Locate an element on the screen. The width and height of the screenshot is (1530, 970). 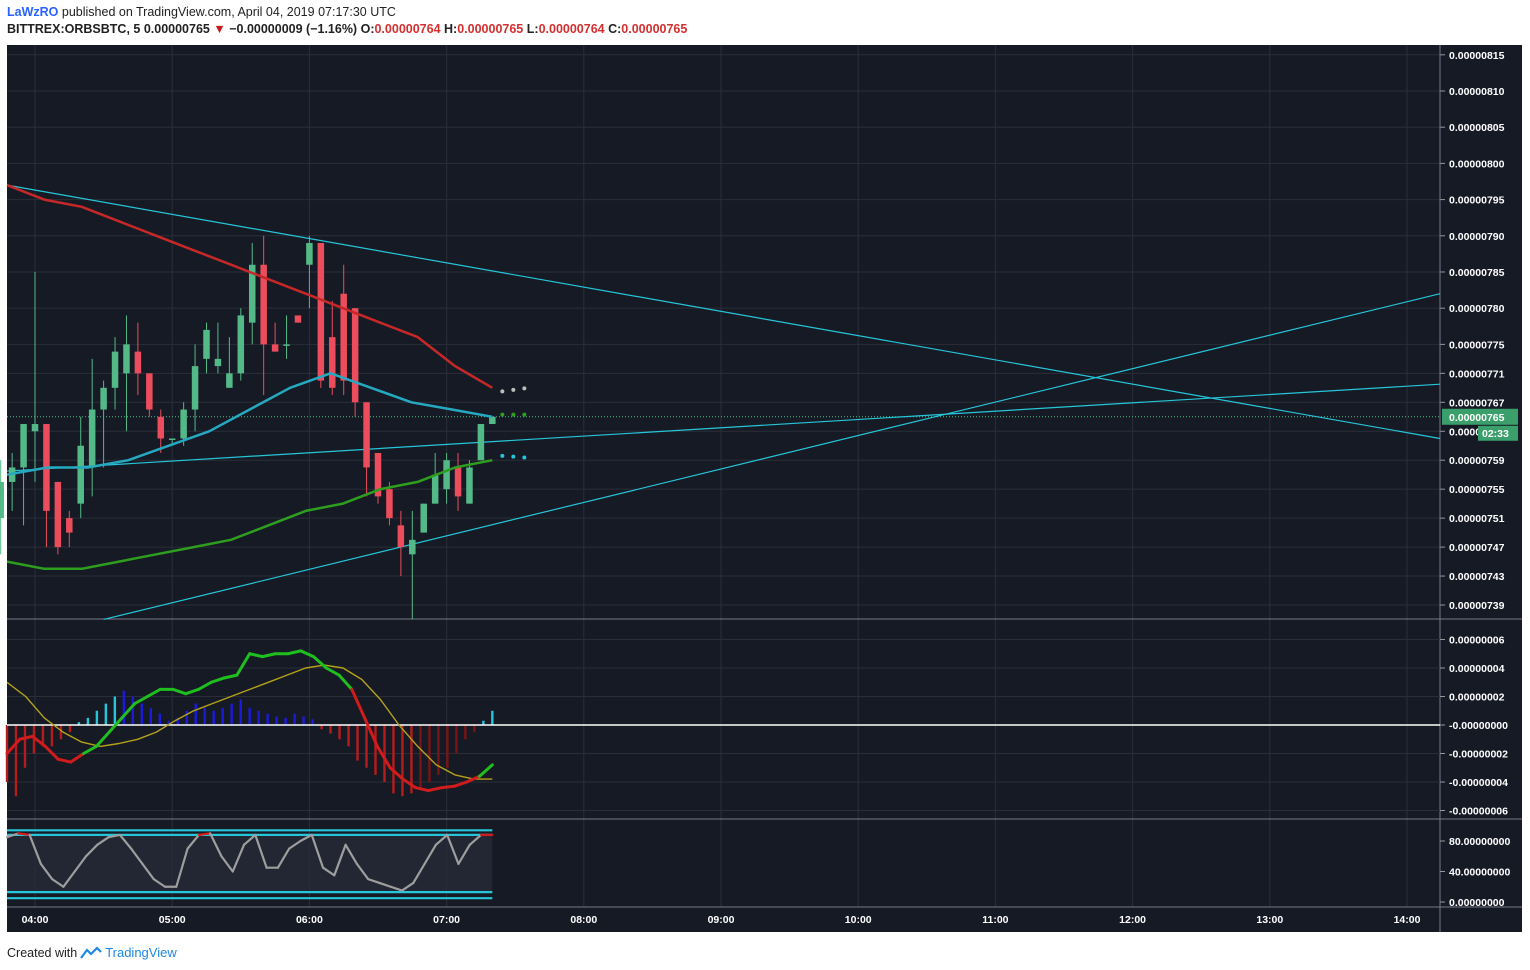
symbol-name: BITTREX:ORBSBTC, 5 is located at coordinates (74, 29).